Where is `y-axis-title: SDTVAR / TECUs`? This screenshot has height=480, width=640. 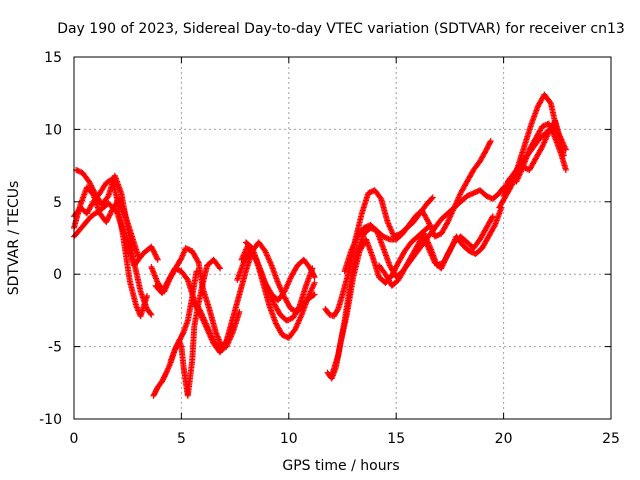 y-axis-title: SDTVAR / TECUs is located at coordinates (14, 238).